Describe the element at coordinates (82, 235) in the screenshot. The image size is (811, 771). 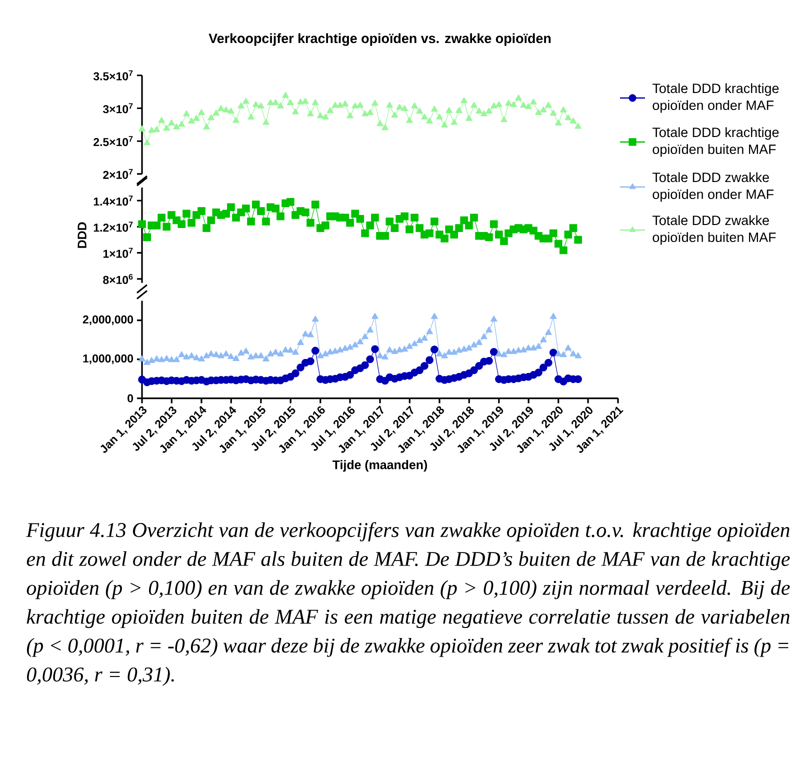
I see `y-axis-title: DDD` at that location.